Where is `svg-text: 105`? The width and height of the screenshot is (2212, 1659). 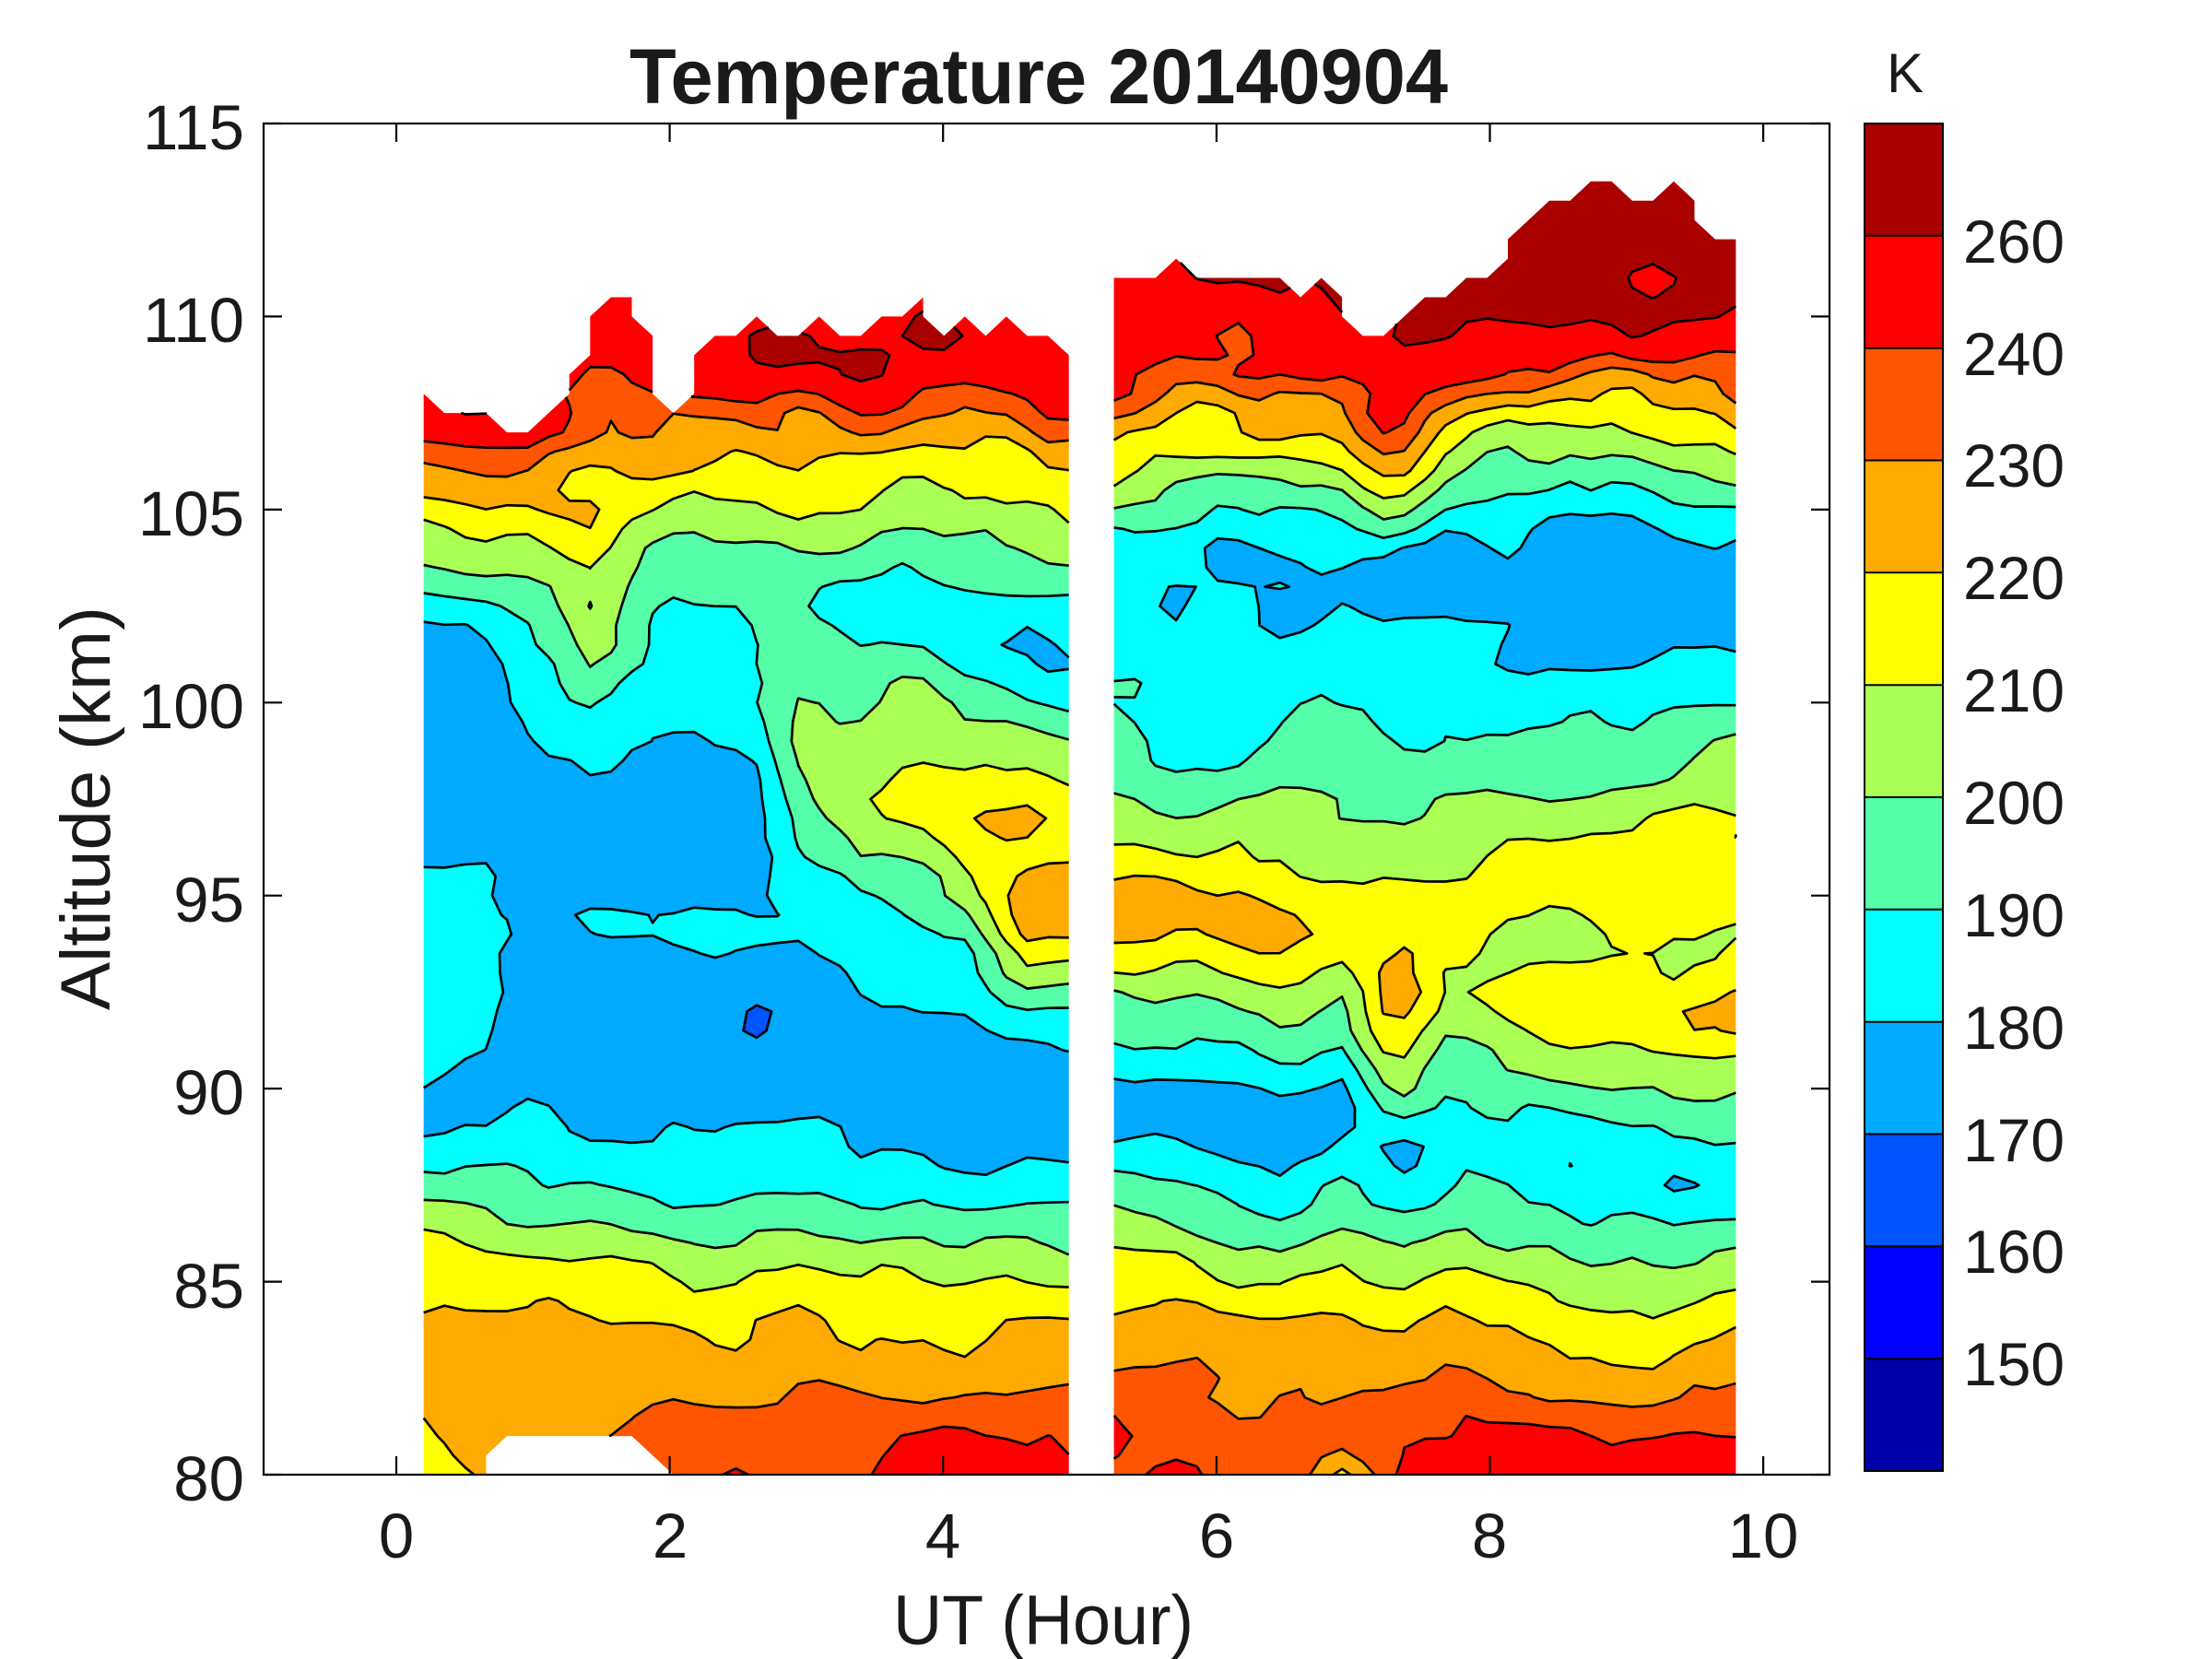
svg-text: 105 is located at coordinates (191, 513).